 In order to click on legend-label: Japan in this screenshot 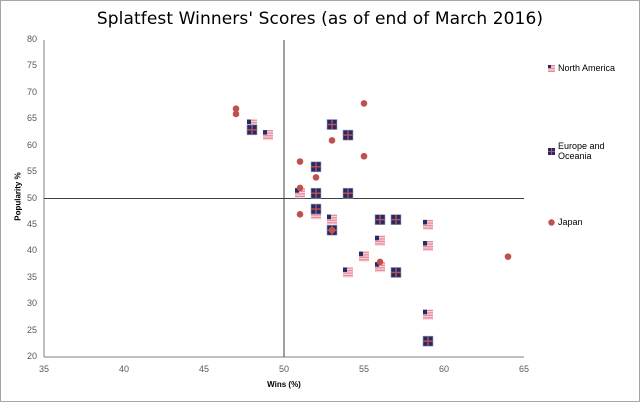, I will do `click(570, 222)`.